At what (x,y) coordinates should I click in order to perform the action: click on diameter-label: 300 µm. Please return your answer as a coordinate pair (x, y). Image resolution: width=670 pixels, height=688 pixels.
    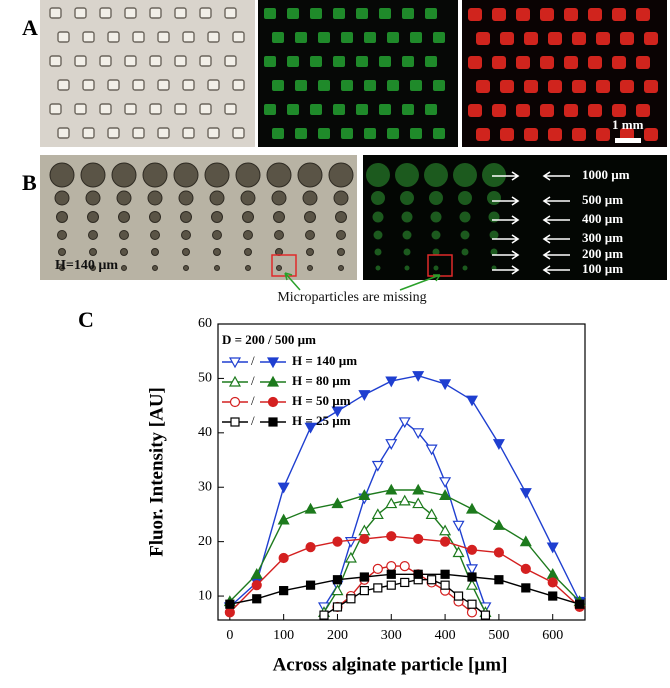
    Looking at the image, I should click on (602, 237).